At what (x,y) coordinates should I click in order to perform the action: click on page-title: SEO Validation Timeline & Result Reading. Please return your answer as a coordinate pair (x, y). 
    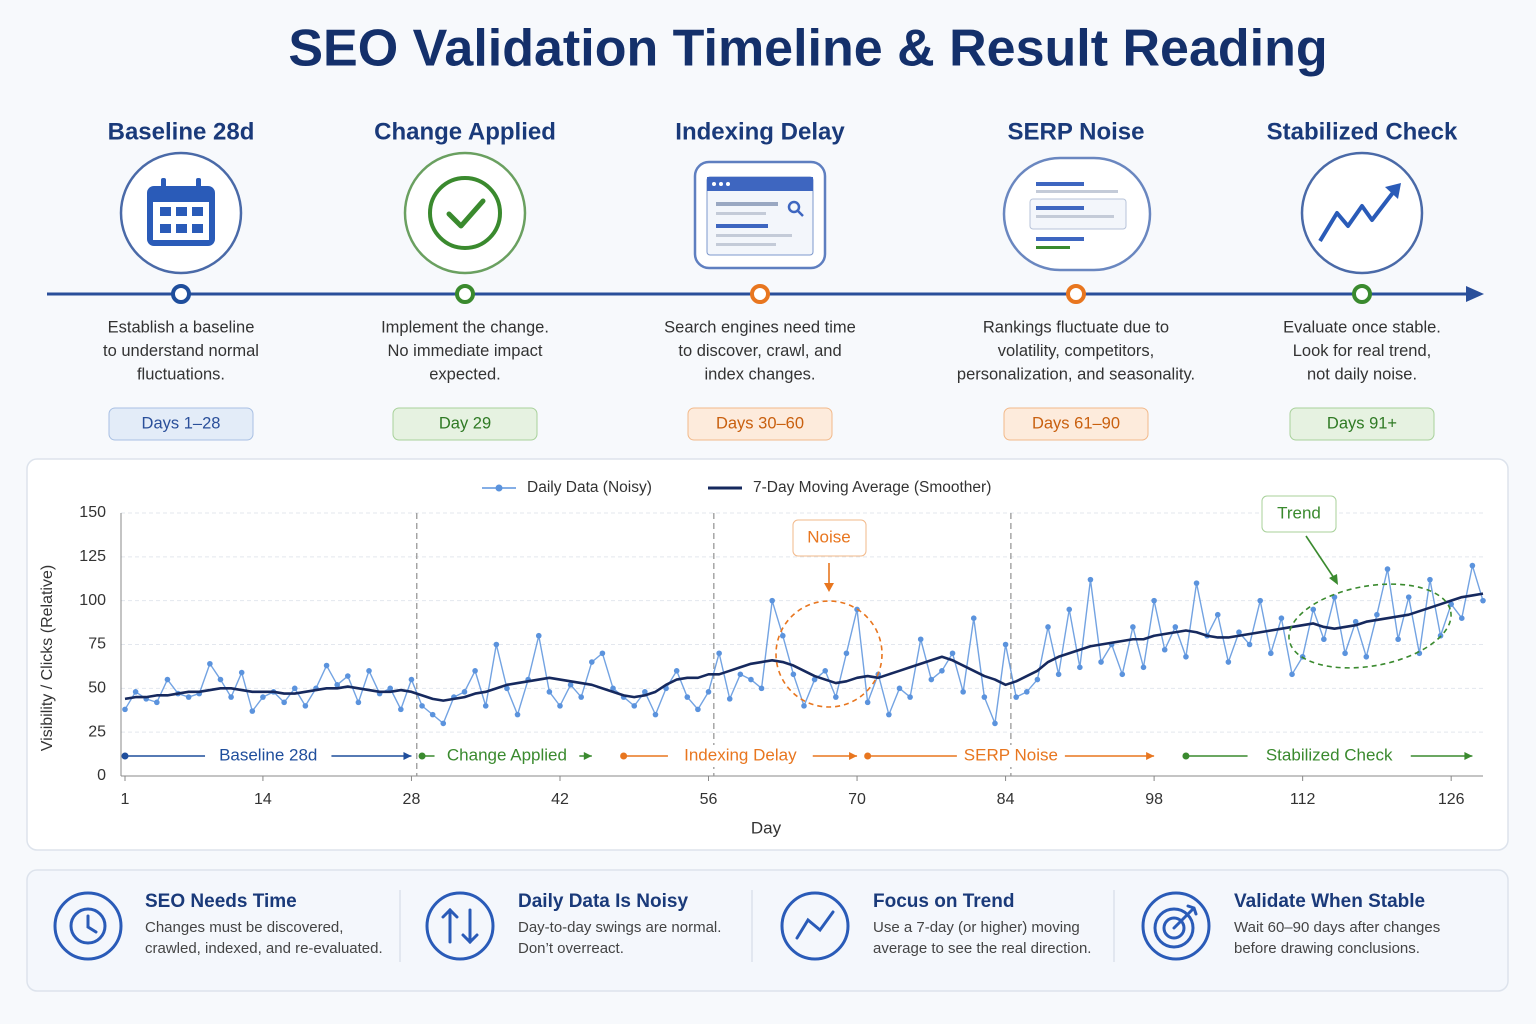
    Looking at the image, I should click on (807, 49).